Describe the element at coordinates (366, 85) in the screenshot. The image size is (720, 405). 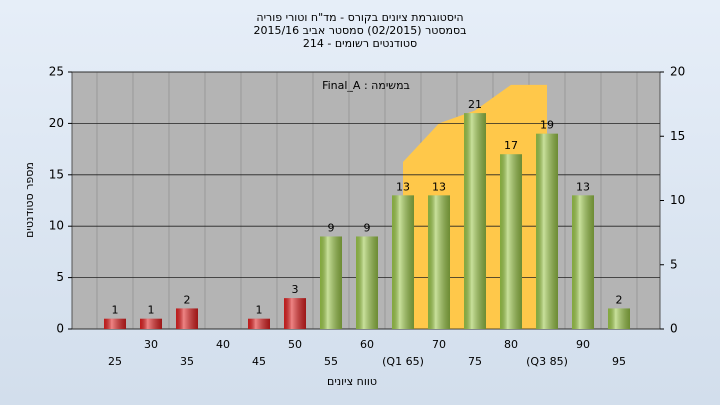
I see `annotation: Final_A : במשימה` at that location.